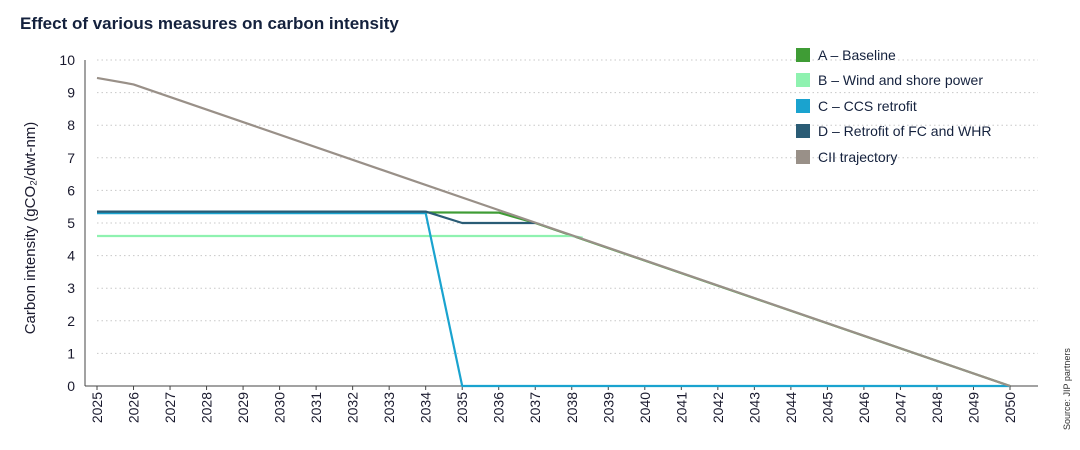 The height and width of the screenshot is (450, 1080). I want to click on legend-item: B – Wind and shore power, so click(894, 81).